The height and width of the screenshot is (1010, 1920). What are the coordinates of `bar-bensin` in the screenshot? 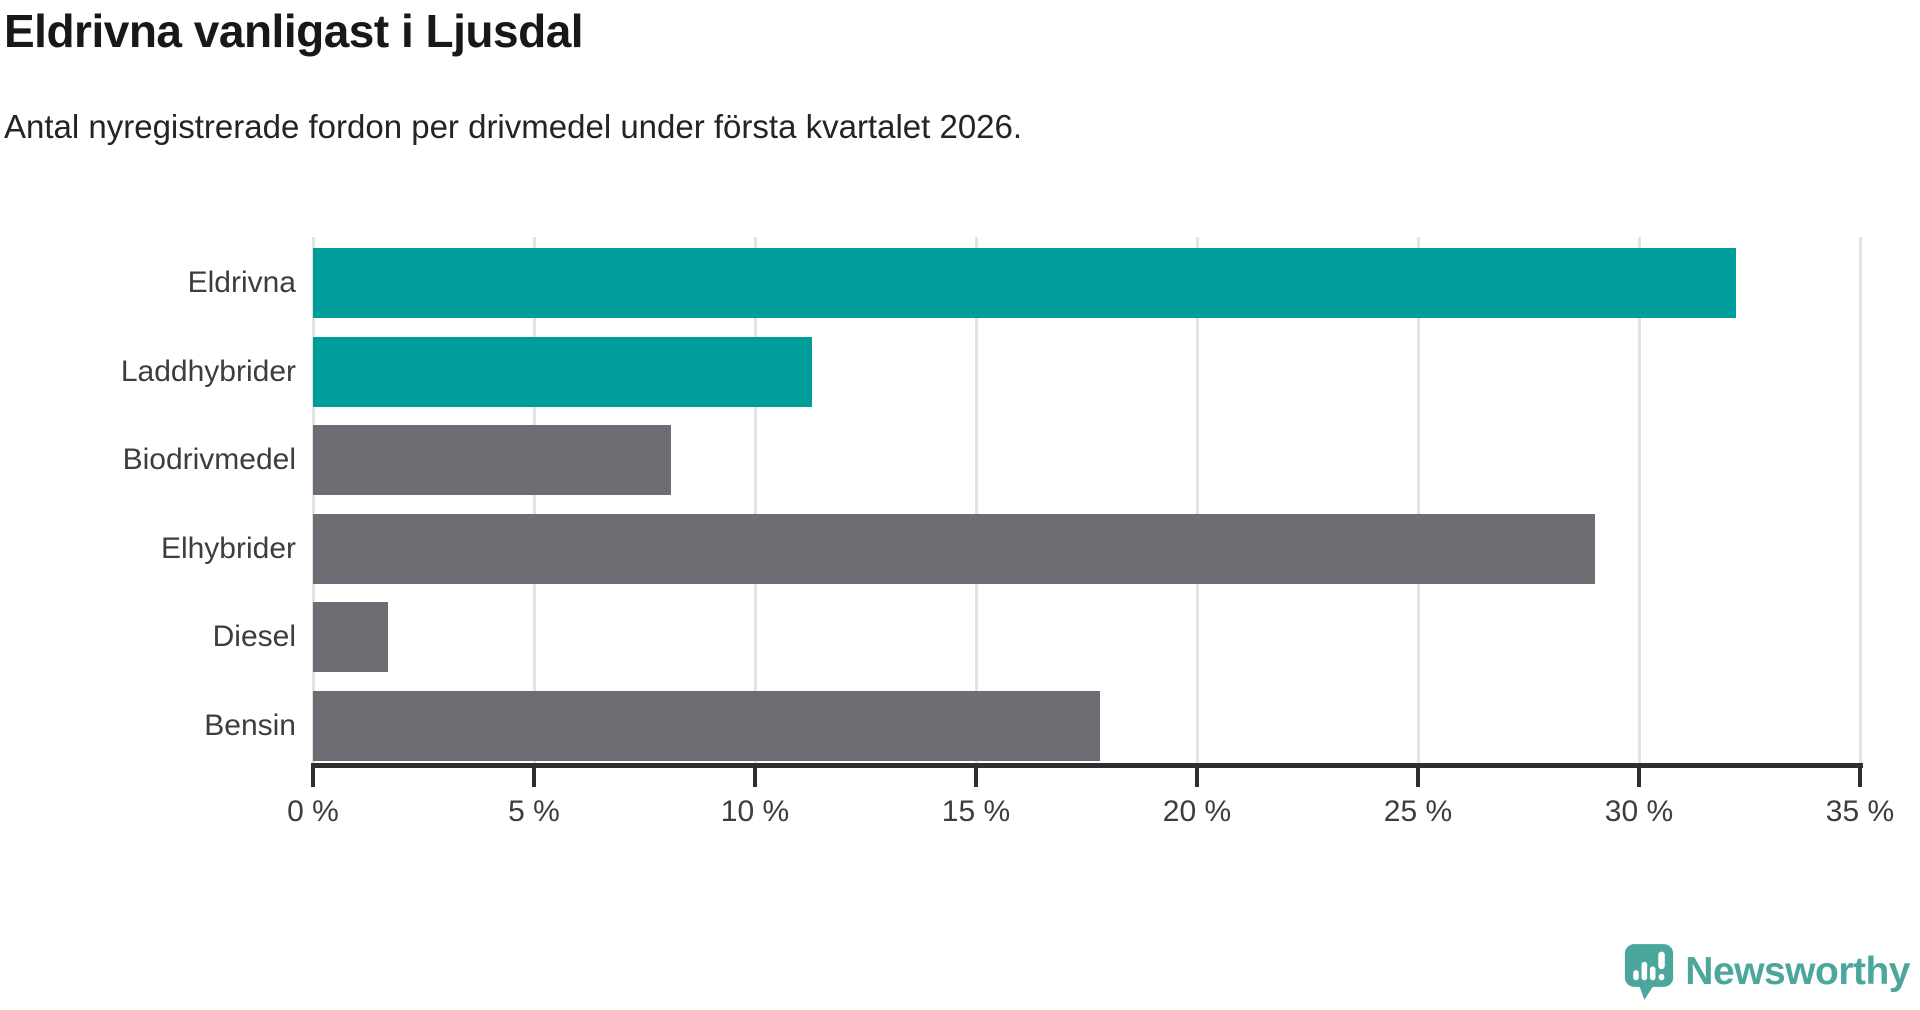 It's located at (706, 726).